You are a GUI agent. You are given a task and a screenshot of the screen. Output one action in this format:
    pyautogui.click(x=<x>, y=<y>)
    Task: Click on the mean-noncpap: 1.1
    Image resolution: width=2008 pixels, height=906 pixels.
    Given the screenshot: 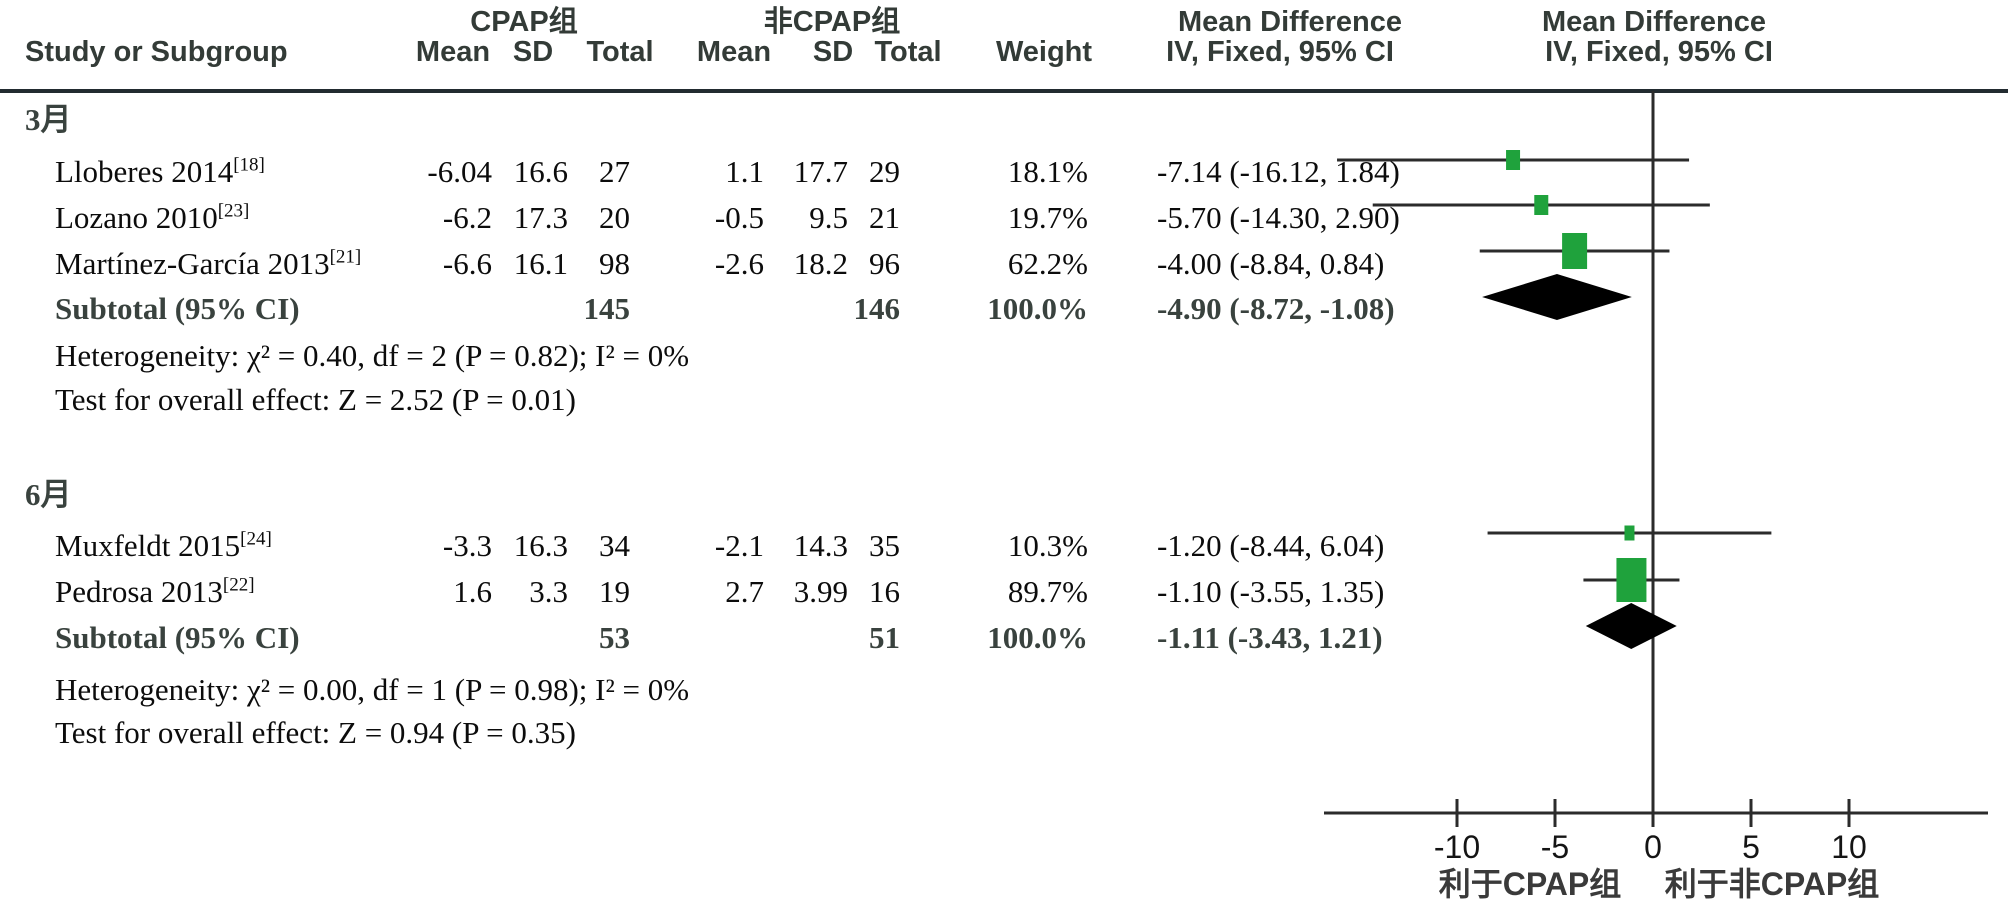 What is the action you would take?
    pyautogui.click(x=744, y=171)
    